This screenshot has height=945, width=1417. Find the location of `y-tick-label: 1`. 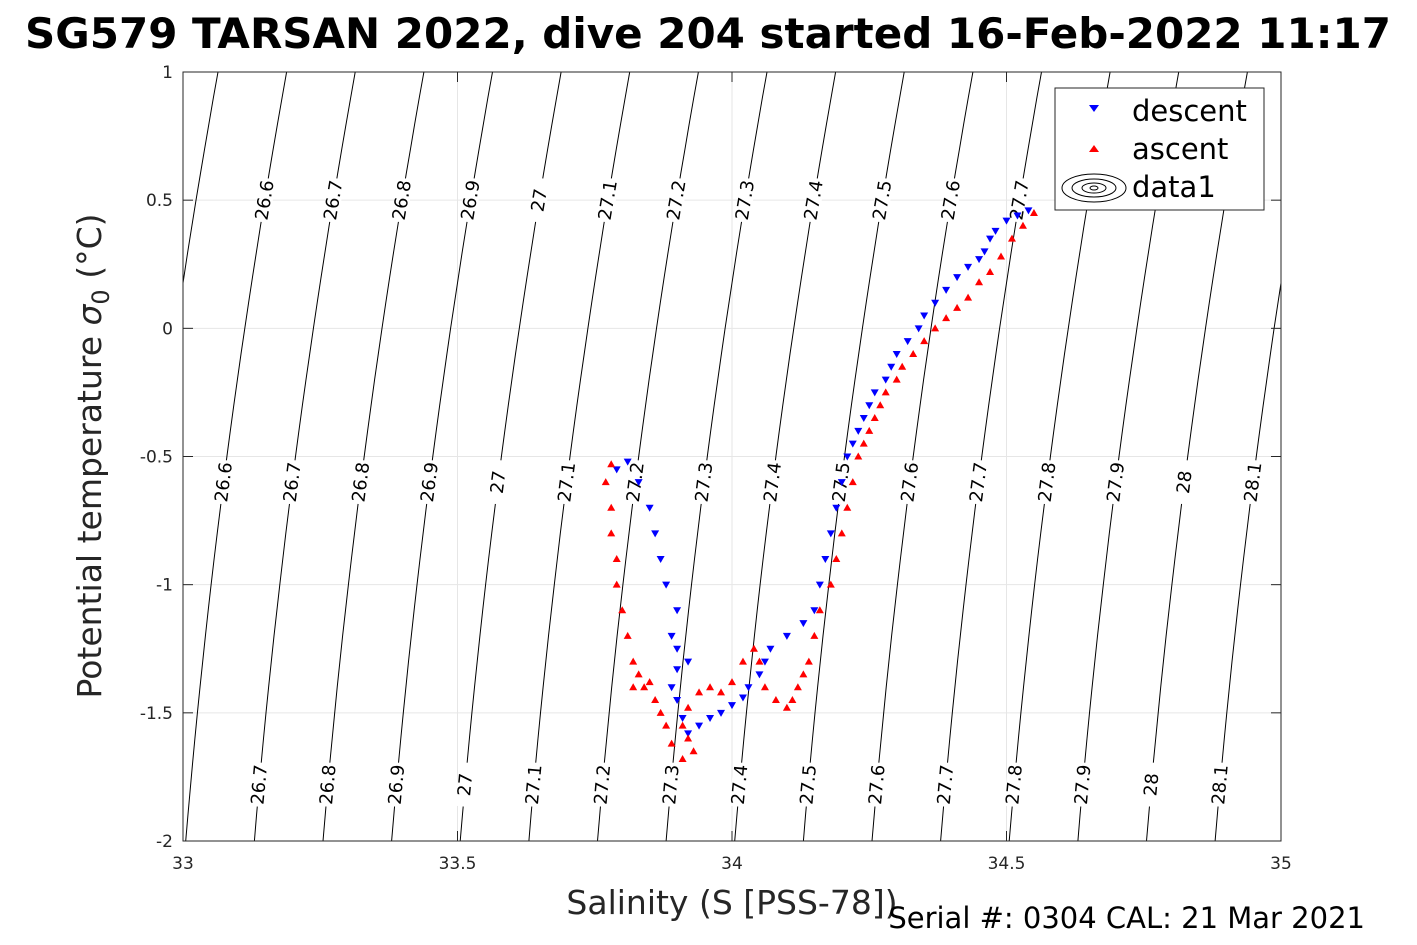

y-tick-label: 1 is located at coordinates (167, 73).